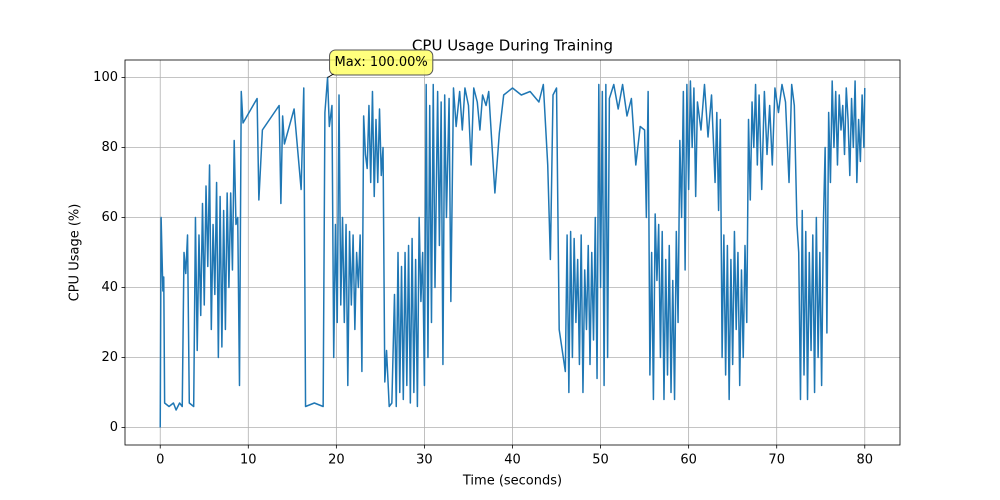  Describe the element at coordinates (864, 460) in the screenshot. I see `x-tick-label: 80` at that location.